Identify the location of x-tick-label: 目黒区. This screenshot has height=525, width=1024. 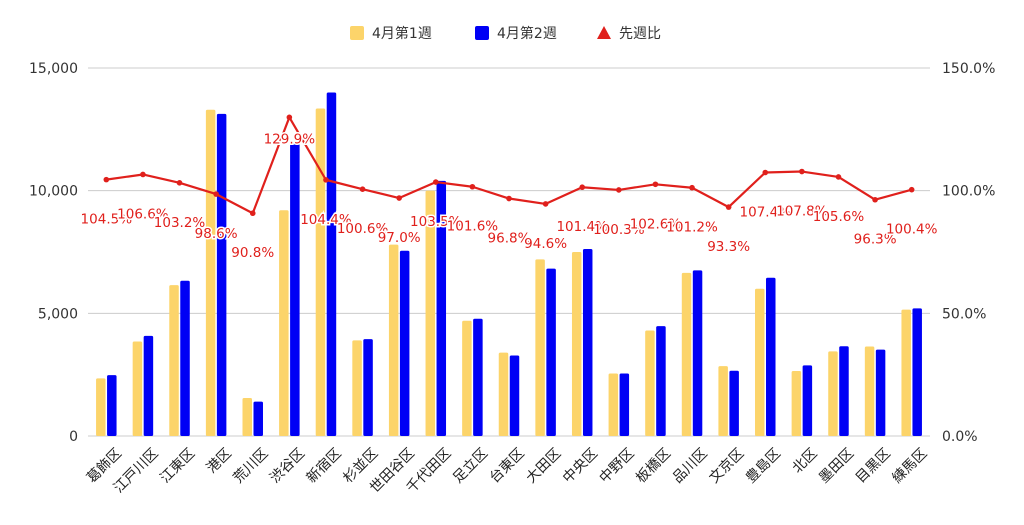
(873, 465).